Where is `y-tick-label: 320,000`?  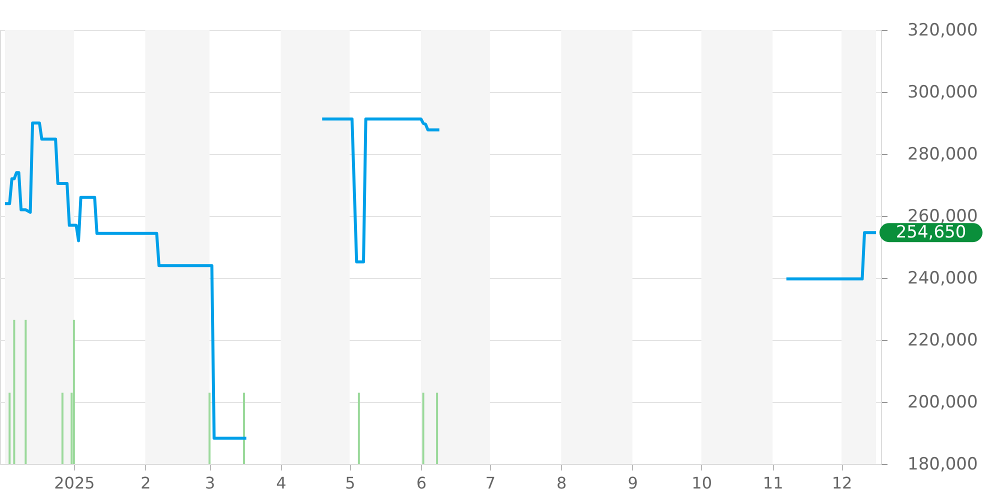 y-tick-label: 320,000 is located at coordinates (943, 30).